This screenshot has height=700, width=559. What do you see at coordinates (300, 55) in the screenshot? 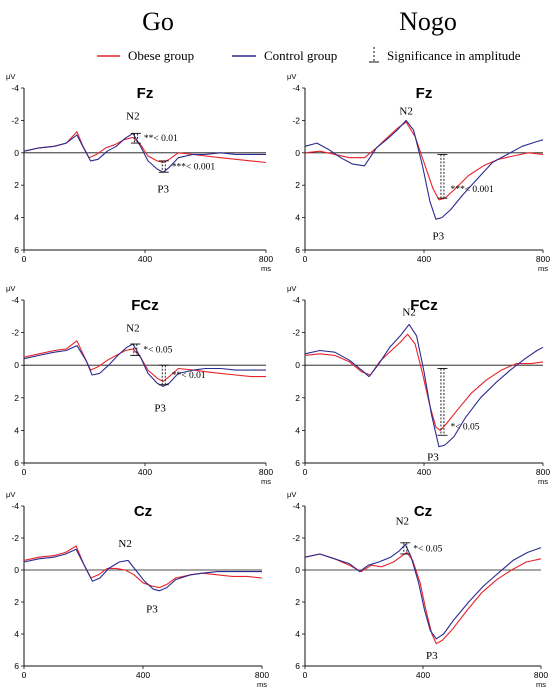
I see `legend-label-control: Control group` at bounding box center [300, 55].